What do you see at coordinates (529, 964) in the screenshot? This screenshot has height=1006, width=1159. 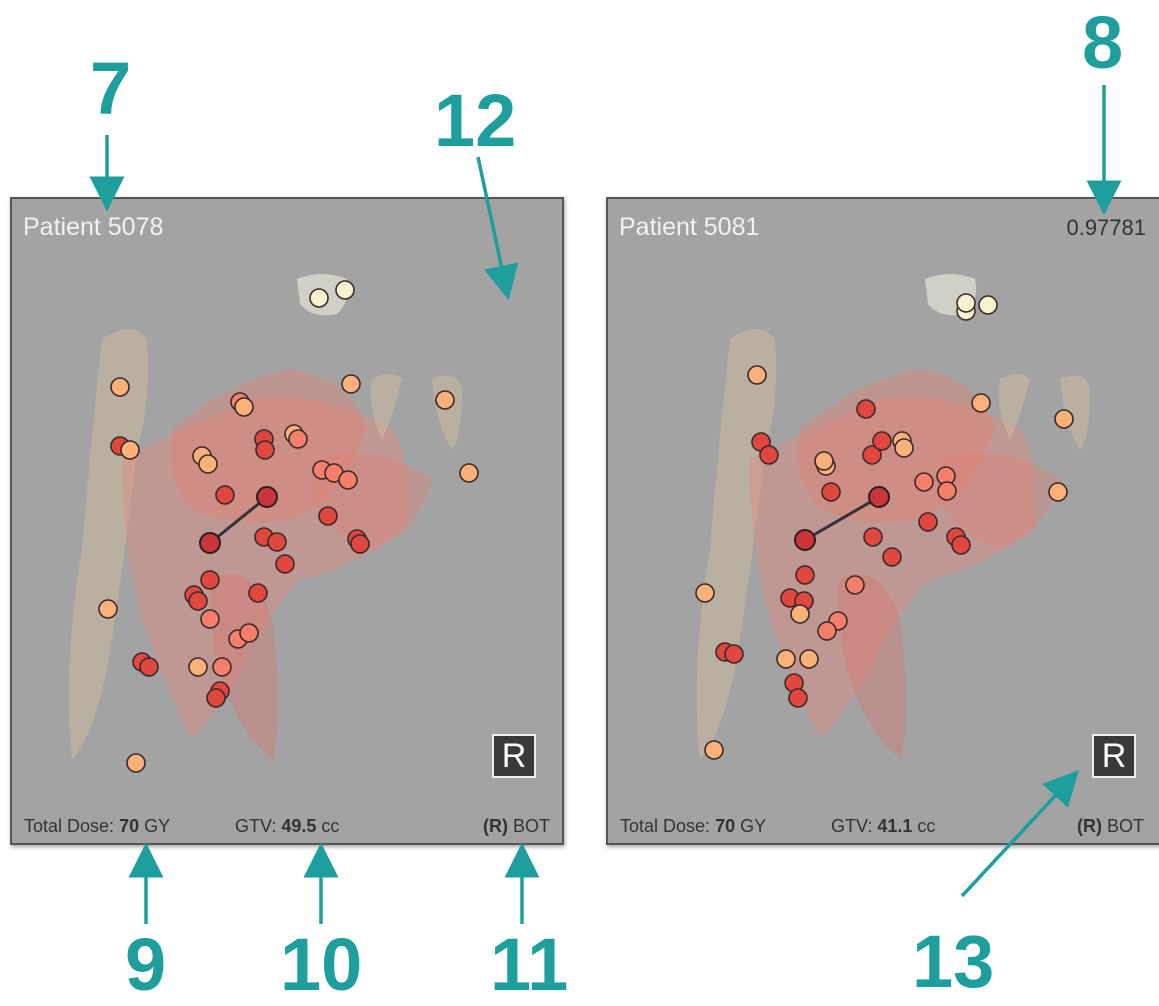 I see `callout-11: 11` at bounding box center [529, 964].